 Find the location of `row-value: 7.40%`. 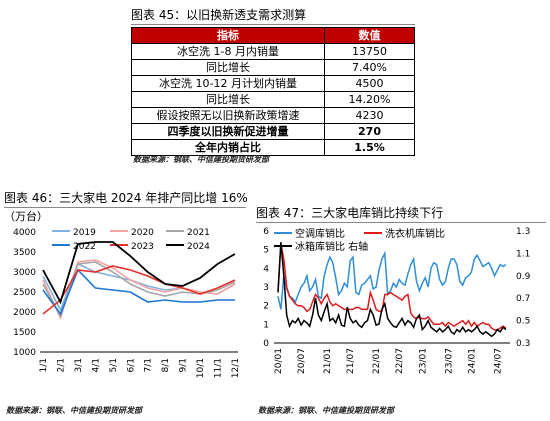

row-value: 7.40% is located at coordinates (369, 67).